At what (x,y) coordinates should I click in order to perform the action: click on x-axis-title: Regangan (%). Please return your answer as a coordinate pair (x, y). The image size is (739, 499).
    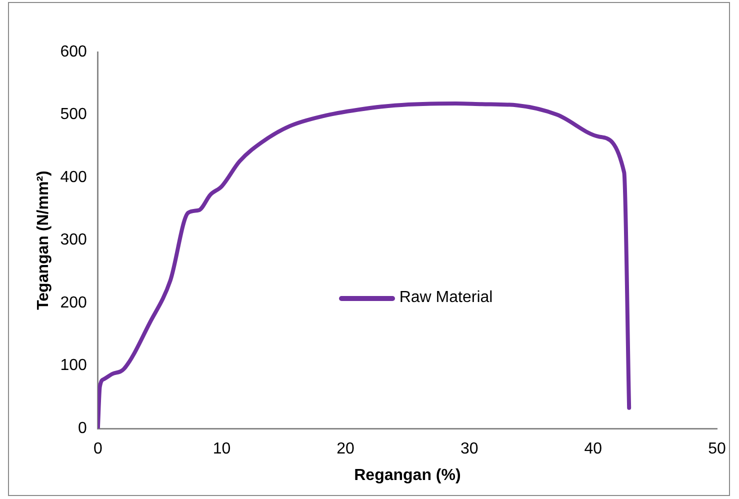
    Looking at the image, I should click on (407, 475).